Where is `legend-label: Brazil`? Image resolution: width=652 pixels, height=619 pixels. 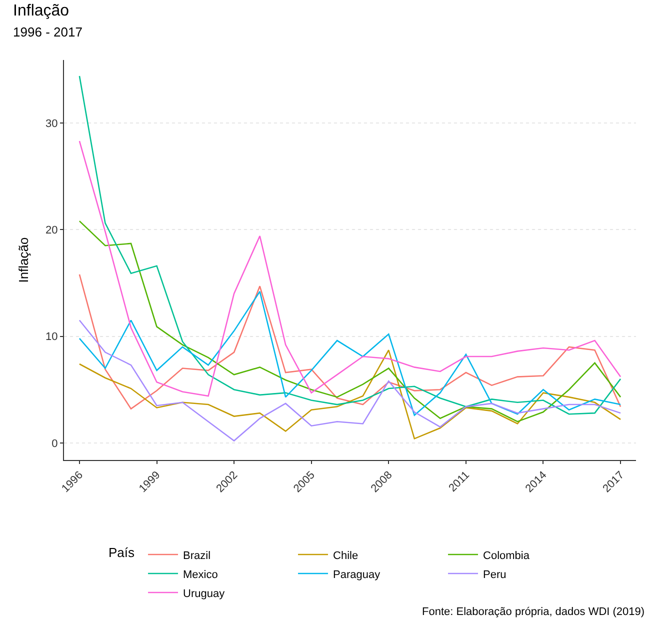 legend-label: Brazil is located at coordinates (197, 556).